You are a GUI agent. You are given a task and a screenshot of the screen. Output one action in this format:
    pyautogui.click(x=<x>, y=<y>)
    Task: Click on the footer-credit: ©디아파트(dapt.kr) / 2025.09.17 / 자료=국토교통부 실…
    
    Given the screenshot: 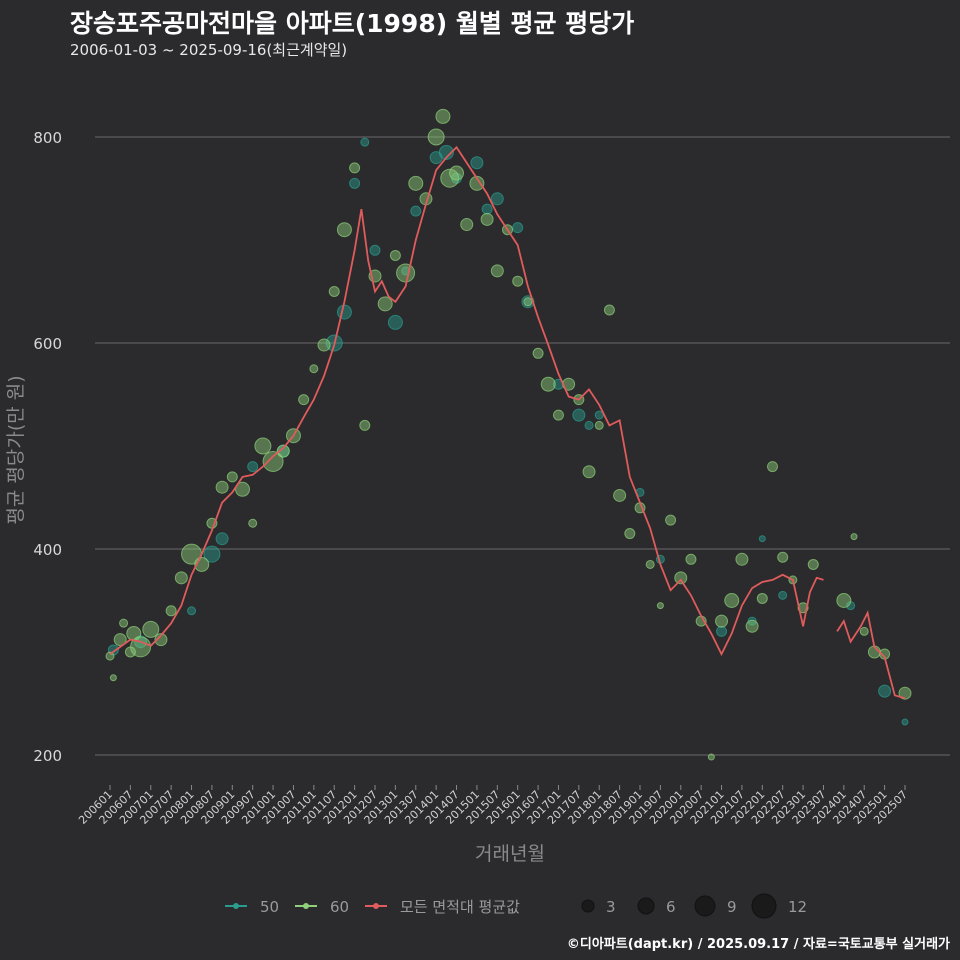 What is the action you would take?
    pyautogui.click(x=758, y=944)
    